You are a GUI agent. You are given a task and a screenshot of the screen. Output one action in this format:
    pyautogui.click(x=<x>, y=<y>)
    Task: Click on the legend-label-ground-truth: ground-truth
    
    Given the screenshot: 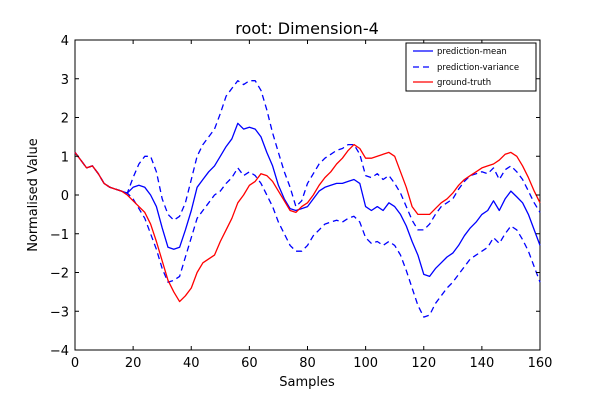 What is the action you would take?
    pyautogui.click(x=464, y=83)
    